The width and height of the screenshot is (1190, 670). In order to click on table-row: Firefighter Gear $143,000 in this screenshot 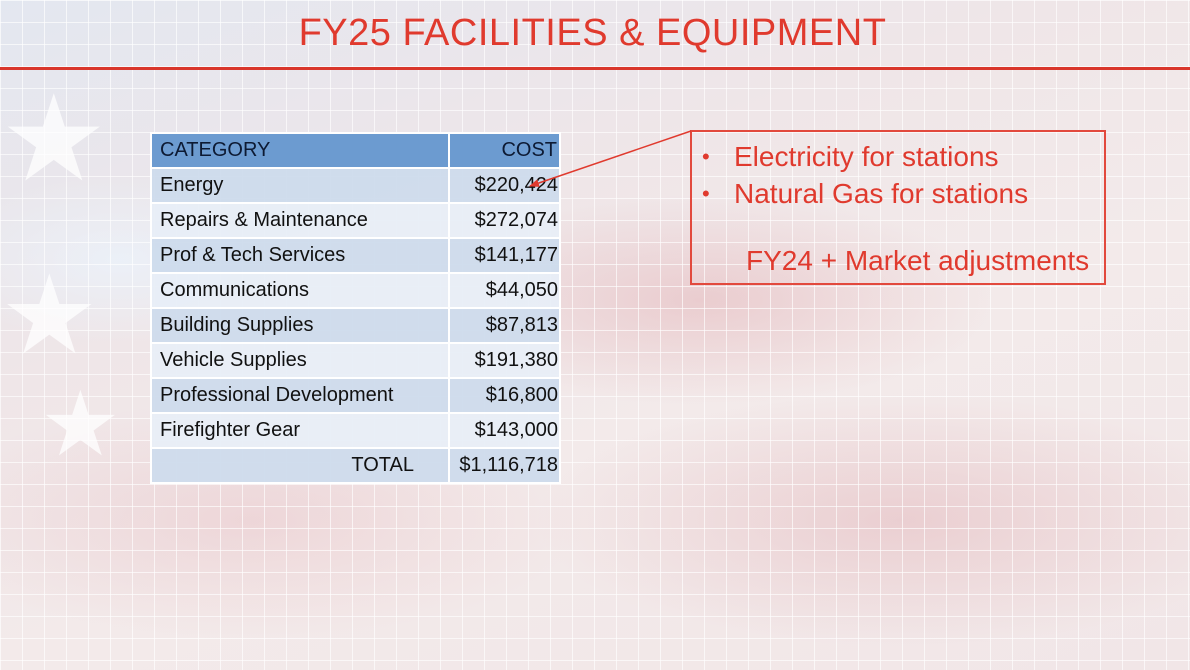, I will do `click(355, 430)`.